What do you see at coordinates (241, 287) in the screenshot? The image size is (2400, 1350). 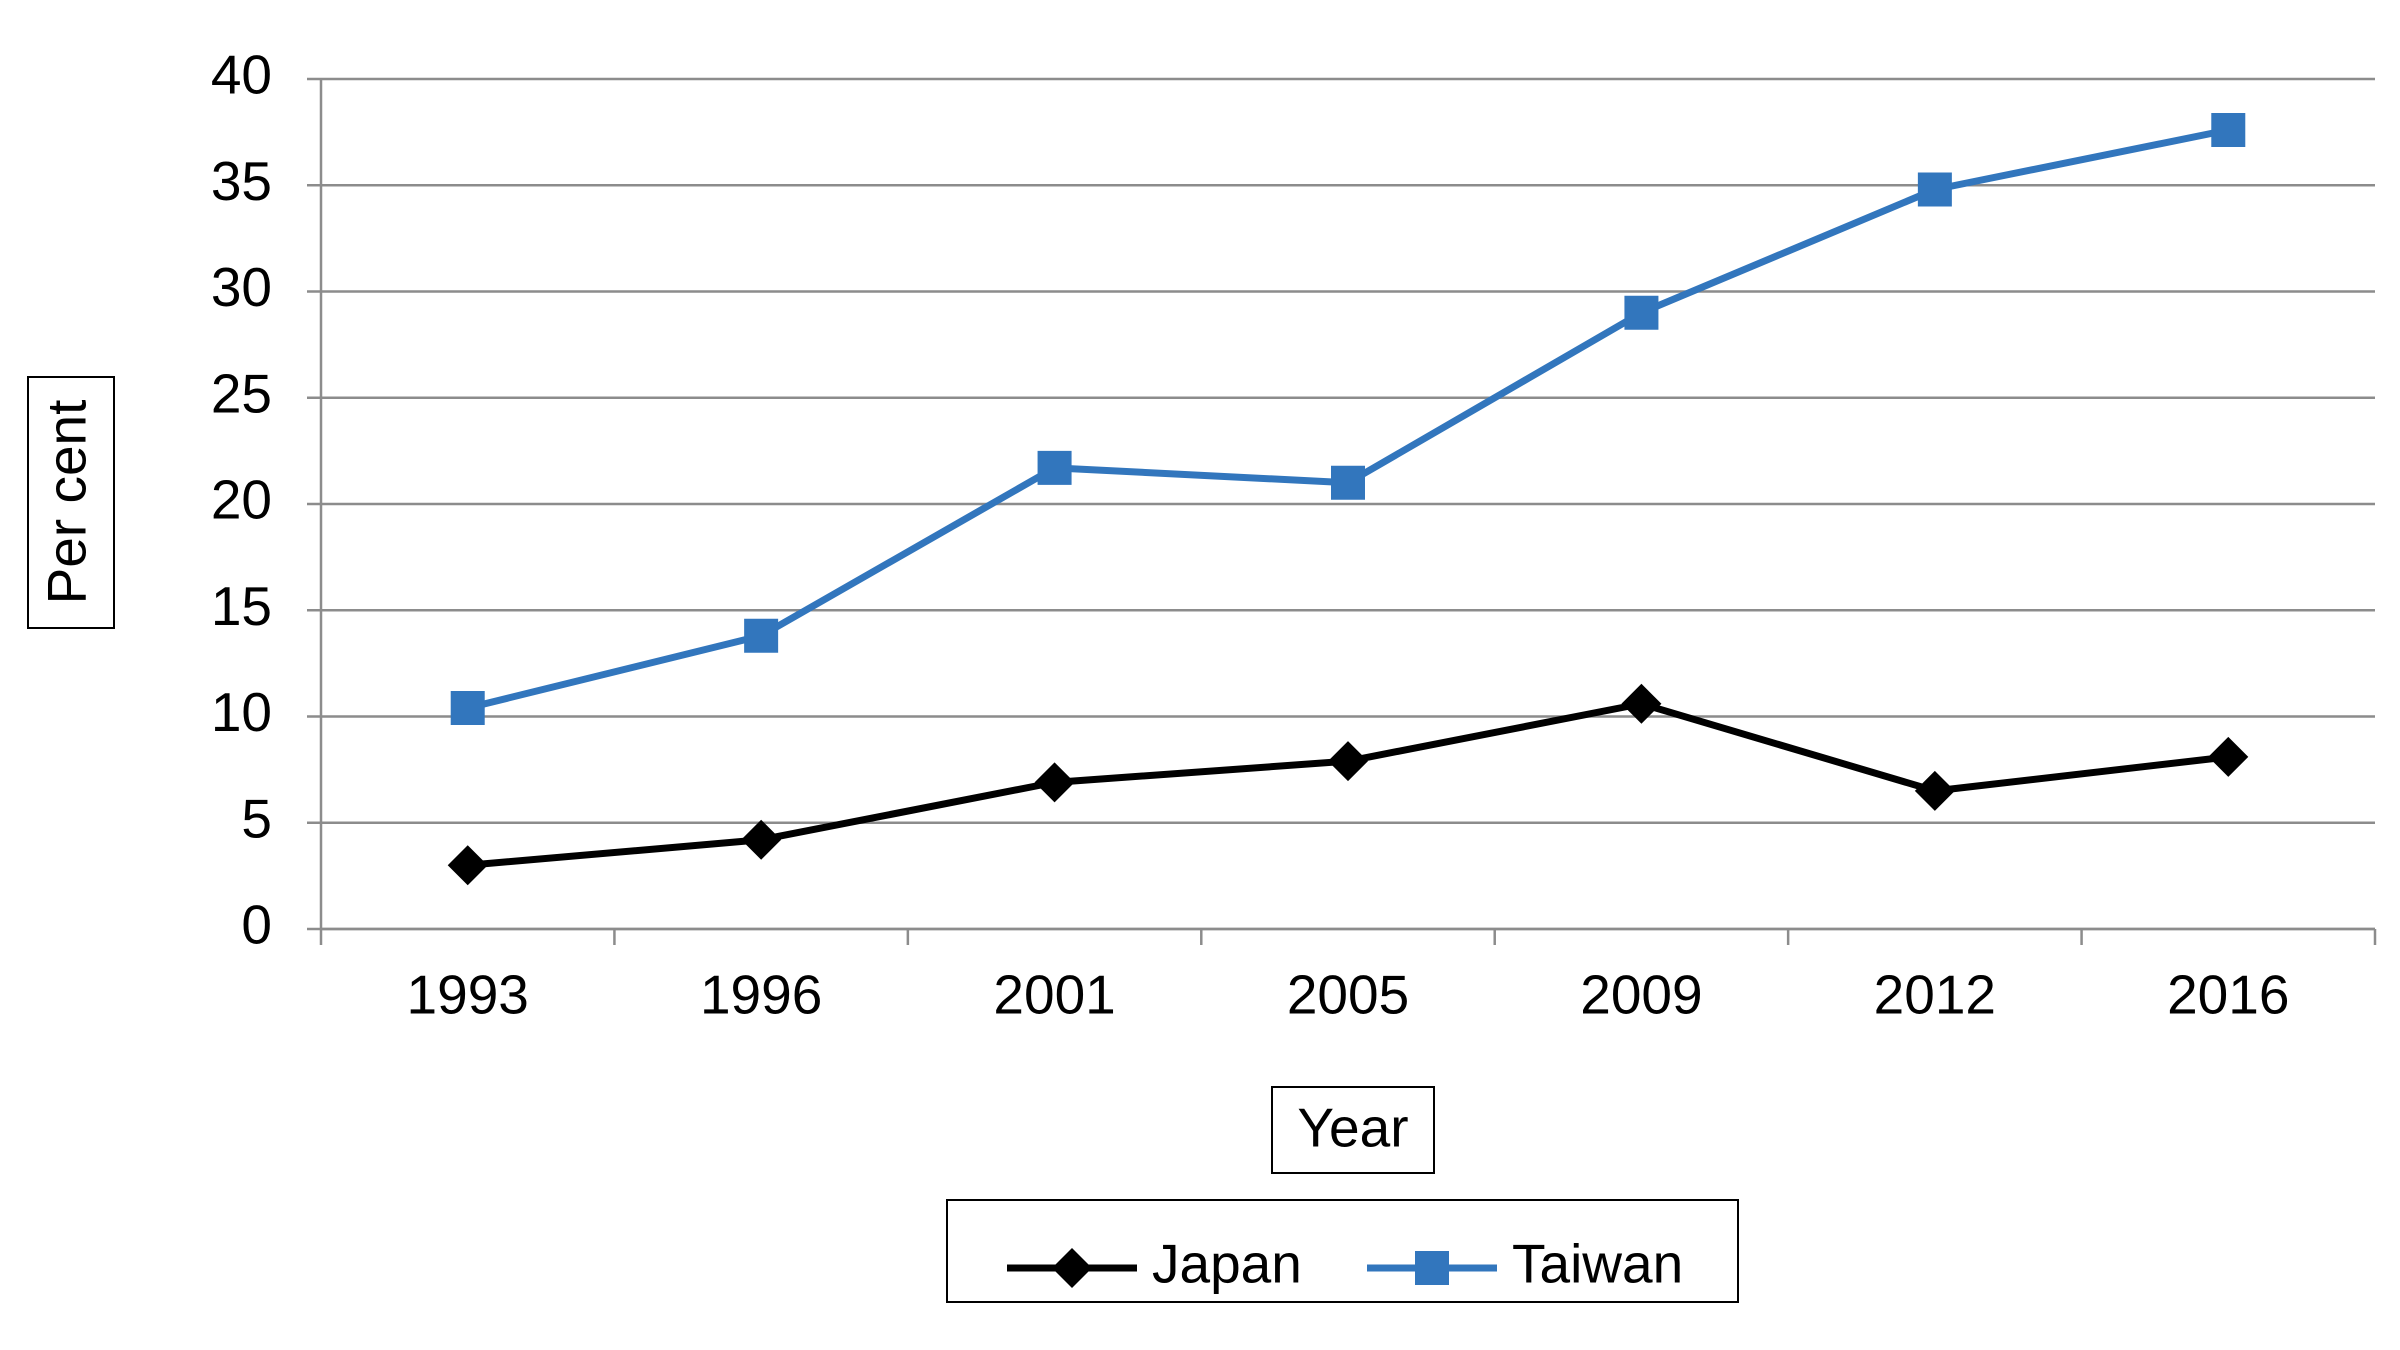 I see `y-tick-label: 30` at bounding box center [241, 287].